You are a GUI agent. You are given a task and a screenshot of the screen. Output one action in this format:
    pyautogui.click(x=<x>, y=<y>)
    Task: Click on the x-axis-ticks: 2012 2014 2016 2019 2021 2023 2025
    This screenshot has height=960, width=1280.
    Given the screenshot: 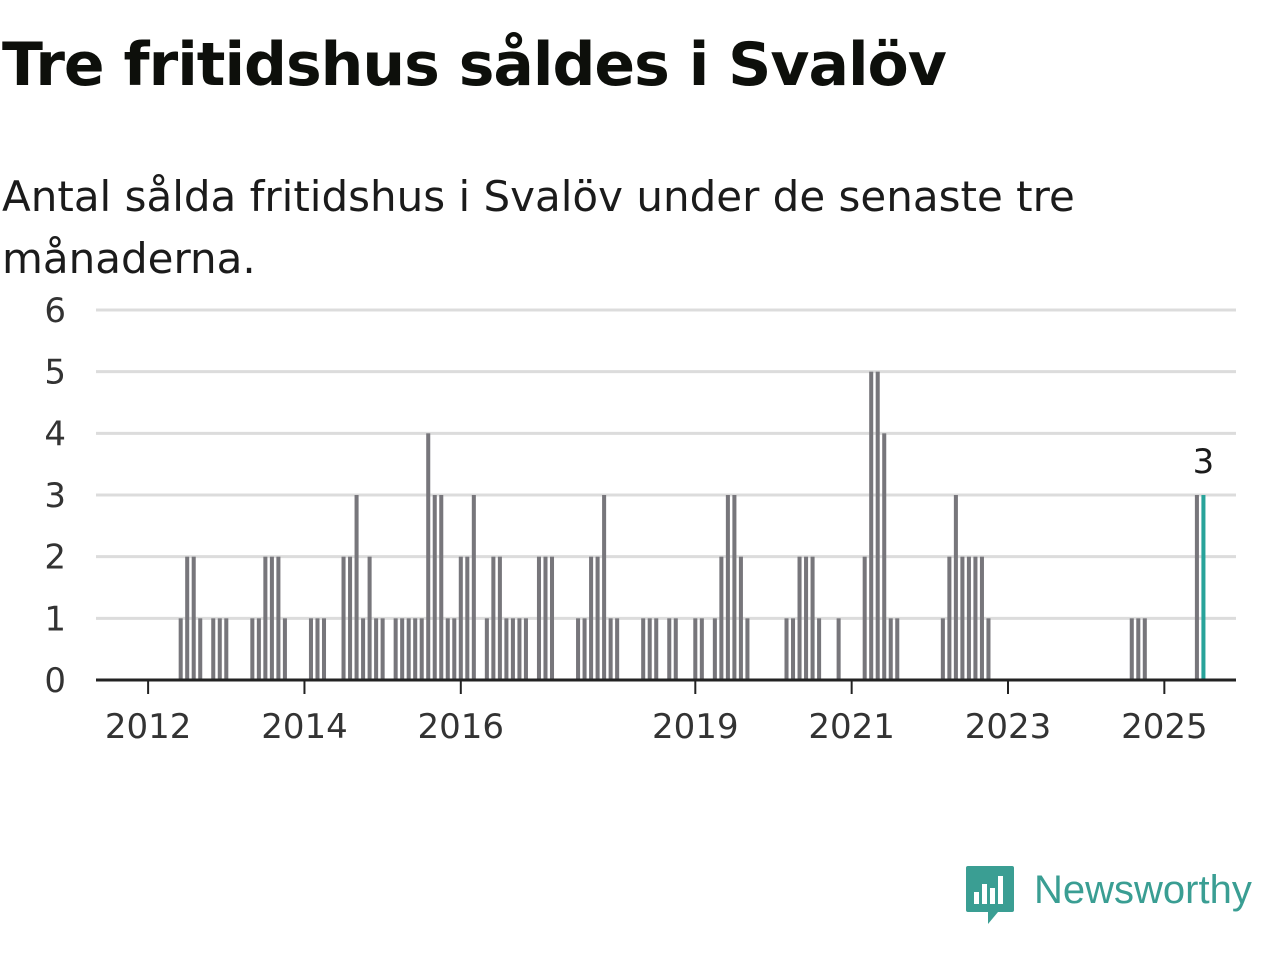 What is the action you would take?
    pyautogui.click(x=656, y=713)
    